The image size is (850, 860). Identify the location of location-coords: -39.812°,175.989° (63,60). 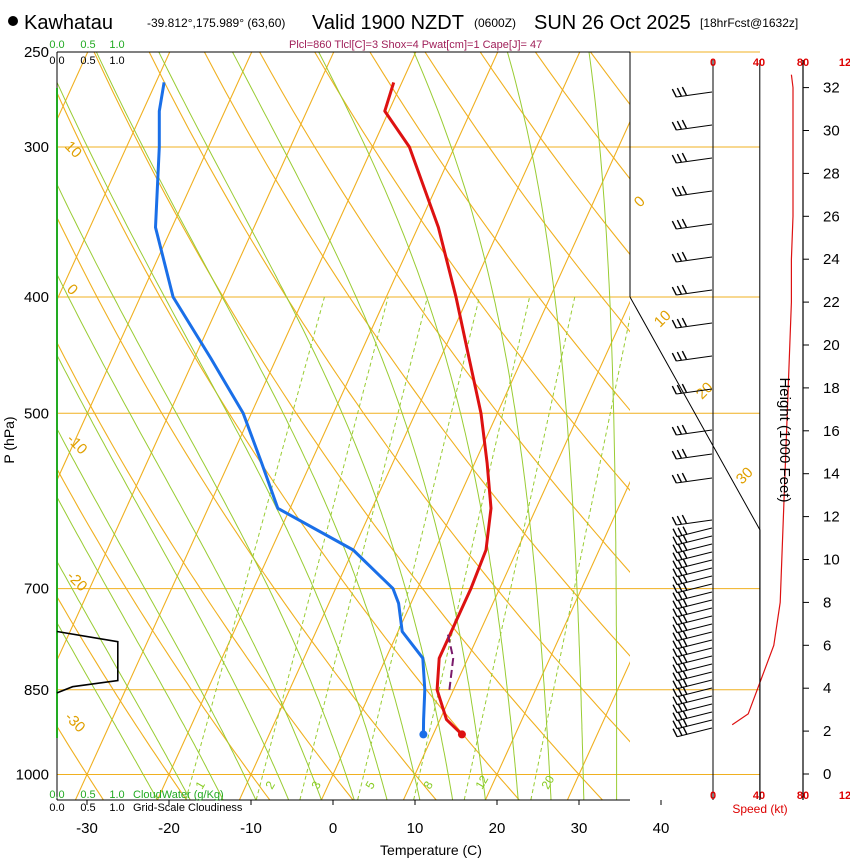
(216, 23).